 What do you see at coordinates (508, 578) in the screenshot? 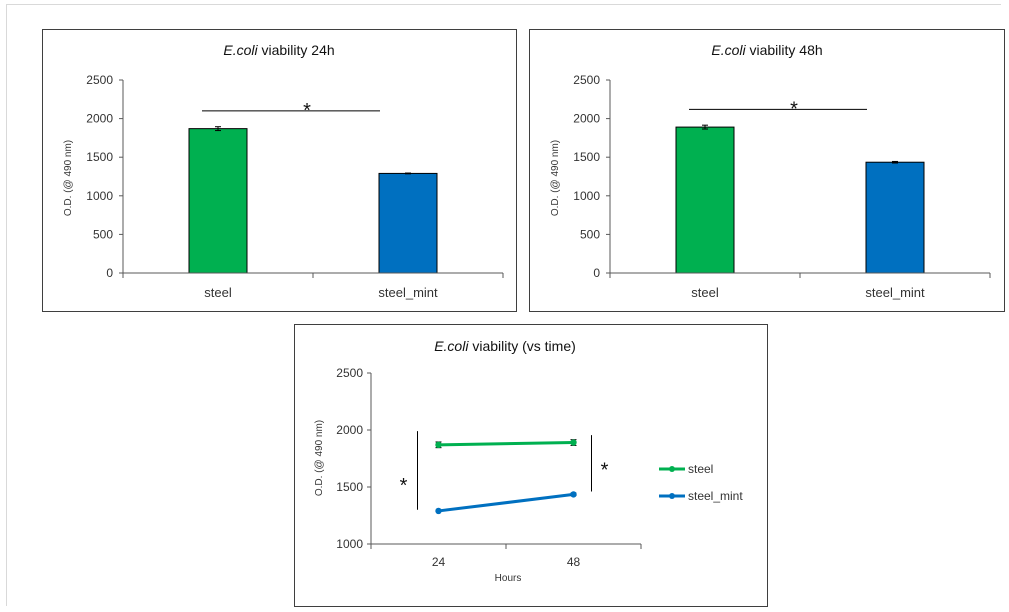
I see `x-axis-label: Hours` at bounding box center [508, 578].